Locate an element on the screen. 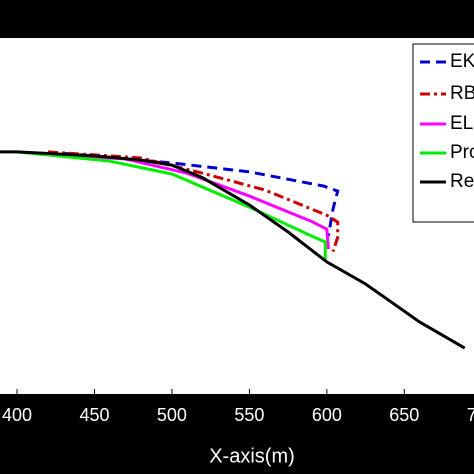 Image resolution: width=474 pixels, height=474 pixels. x-axis-label: X-axis(m) is located at coordinates (252, 456).